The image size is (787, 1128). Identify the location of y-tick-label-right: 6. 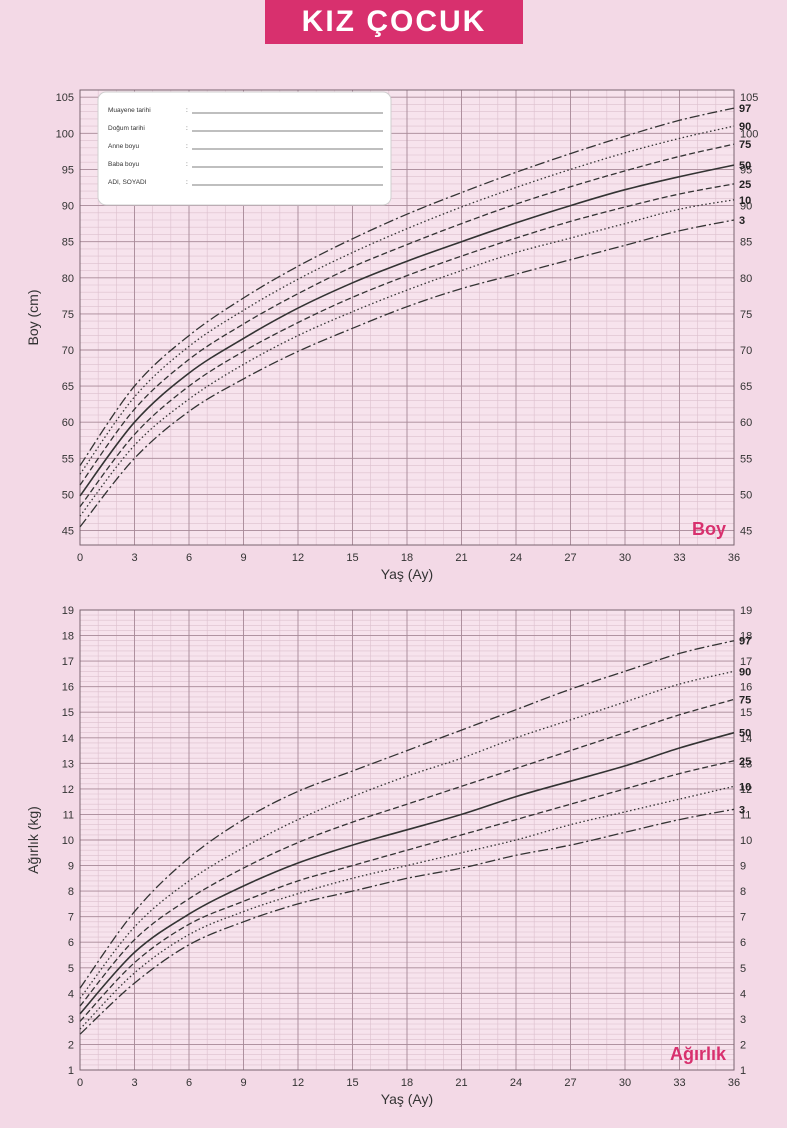
(743, 943).